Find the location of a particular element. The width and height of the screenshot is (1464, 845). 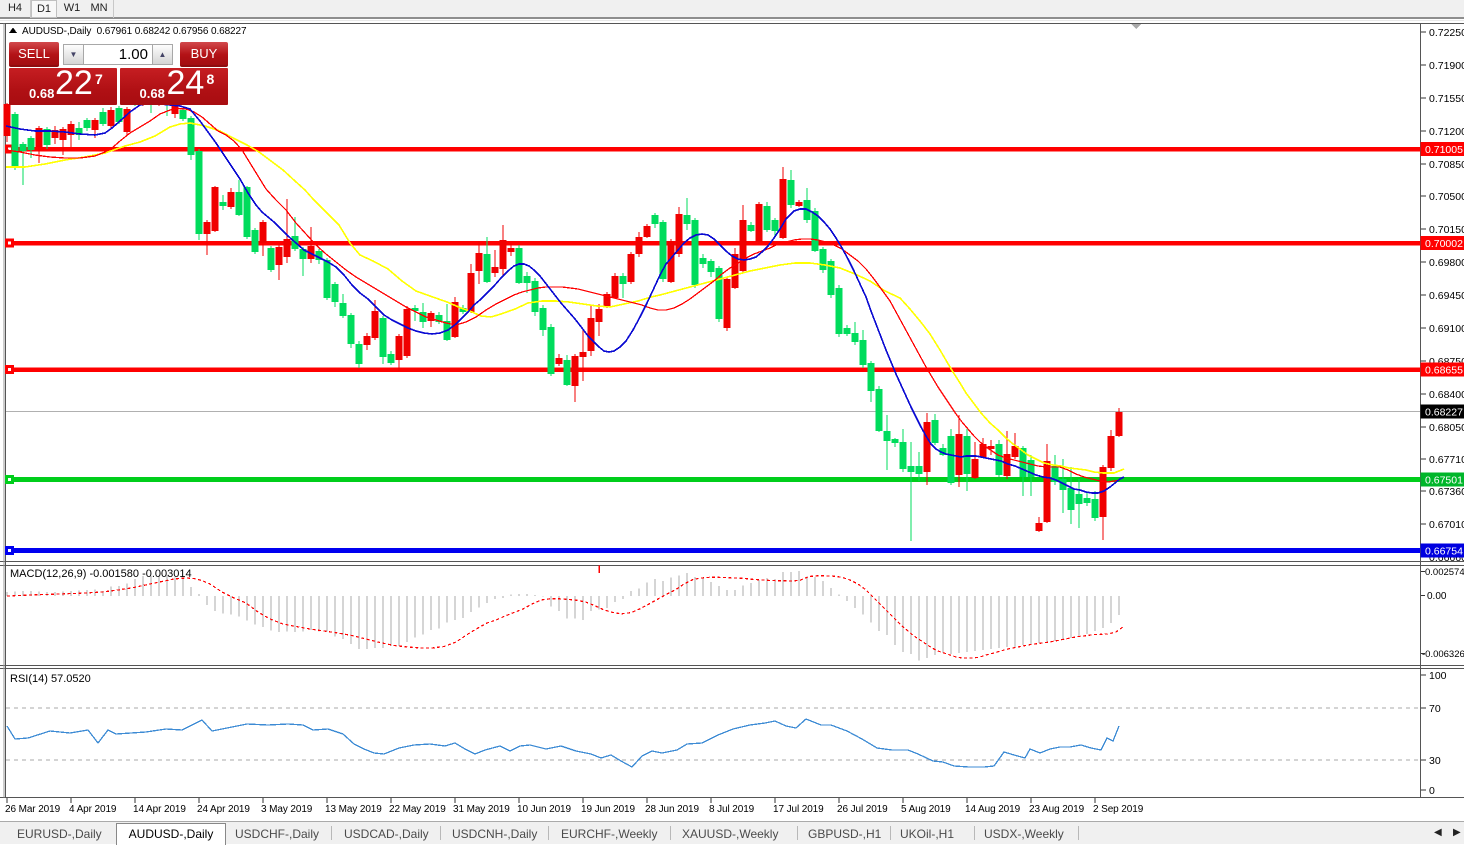

svg-text: 0.71550 is located at coordinates (1446, 99).